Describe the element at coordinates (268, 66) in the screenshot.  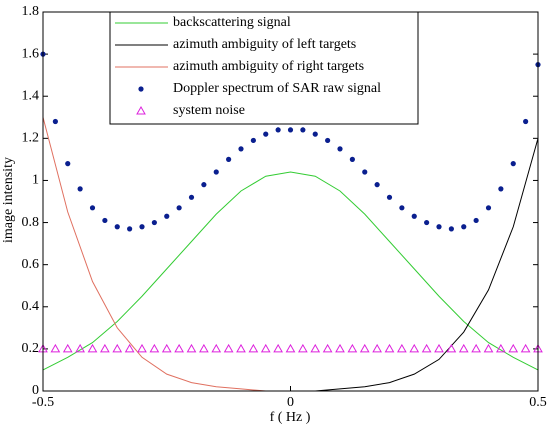
I see `legend-label: azimuth ambiguity of right targets` at that location.